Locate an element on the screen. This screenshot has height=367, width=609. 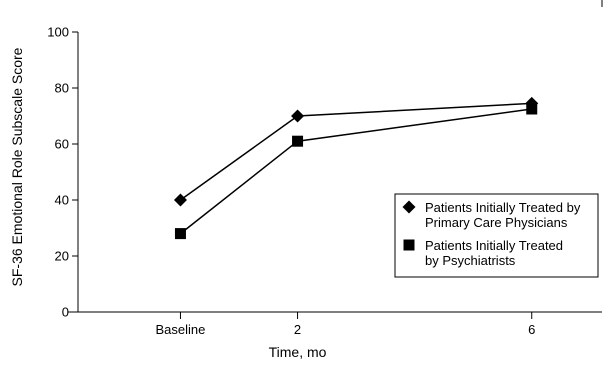
legend-label: by Psychiatrists is located at coordinates (470, 260).